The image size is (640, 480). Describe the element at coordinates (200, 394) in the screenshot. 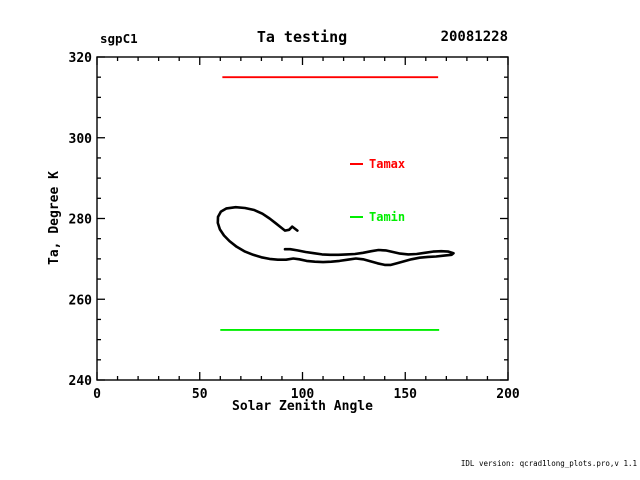

I see `x-tick-label: 50` at that location.